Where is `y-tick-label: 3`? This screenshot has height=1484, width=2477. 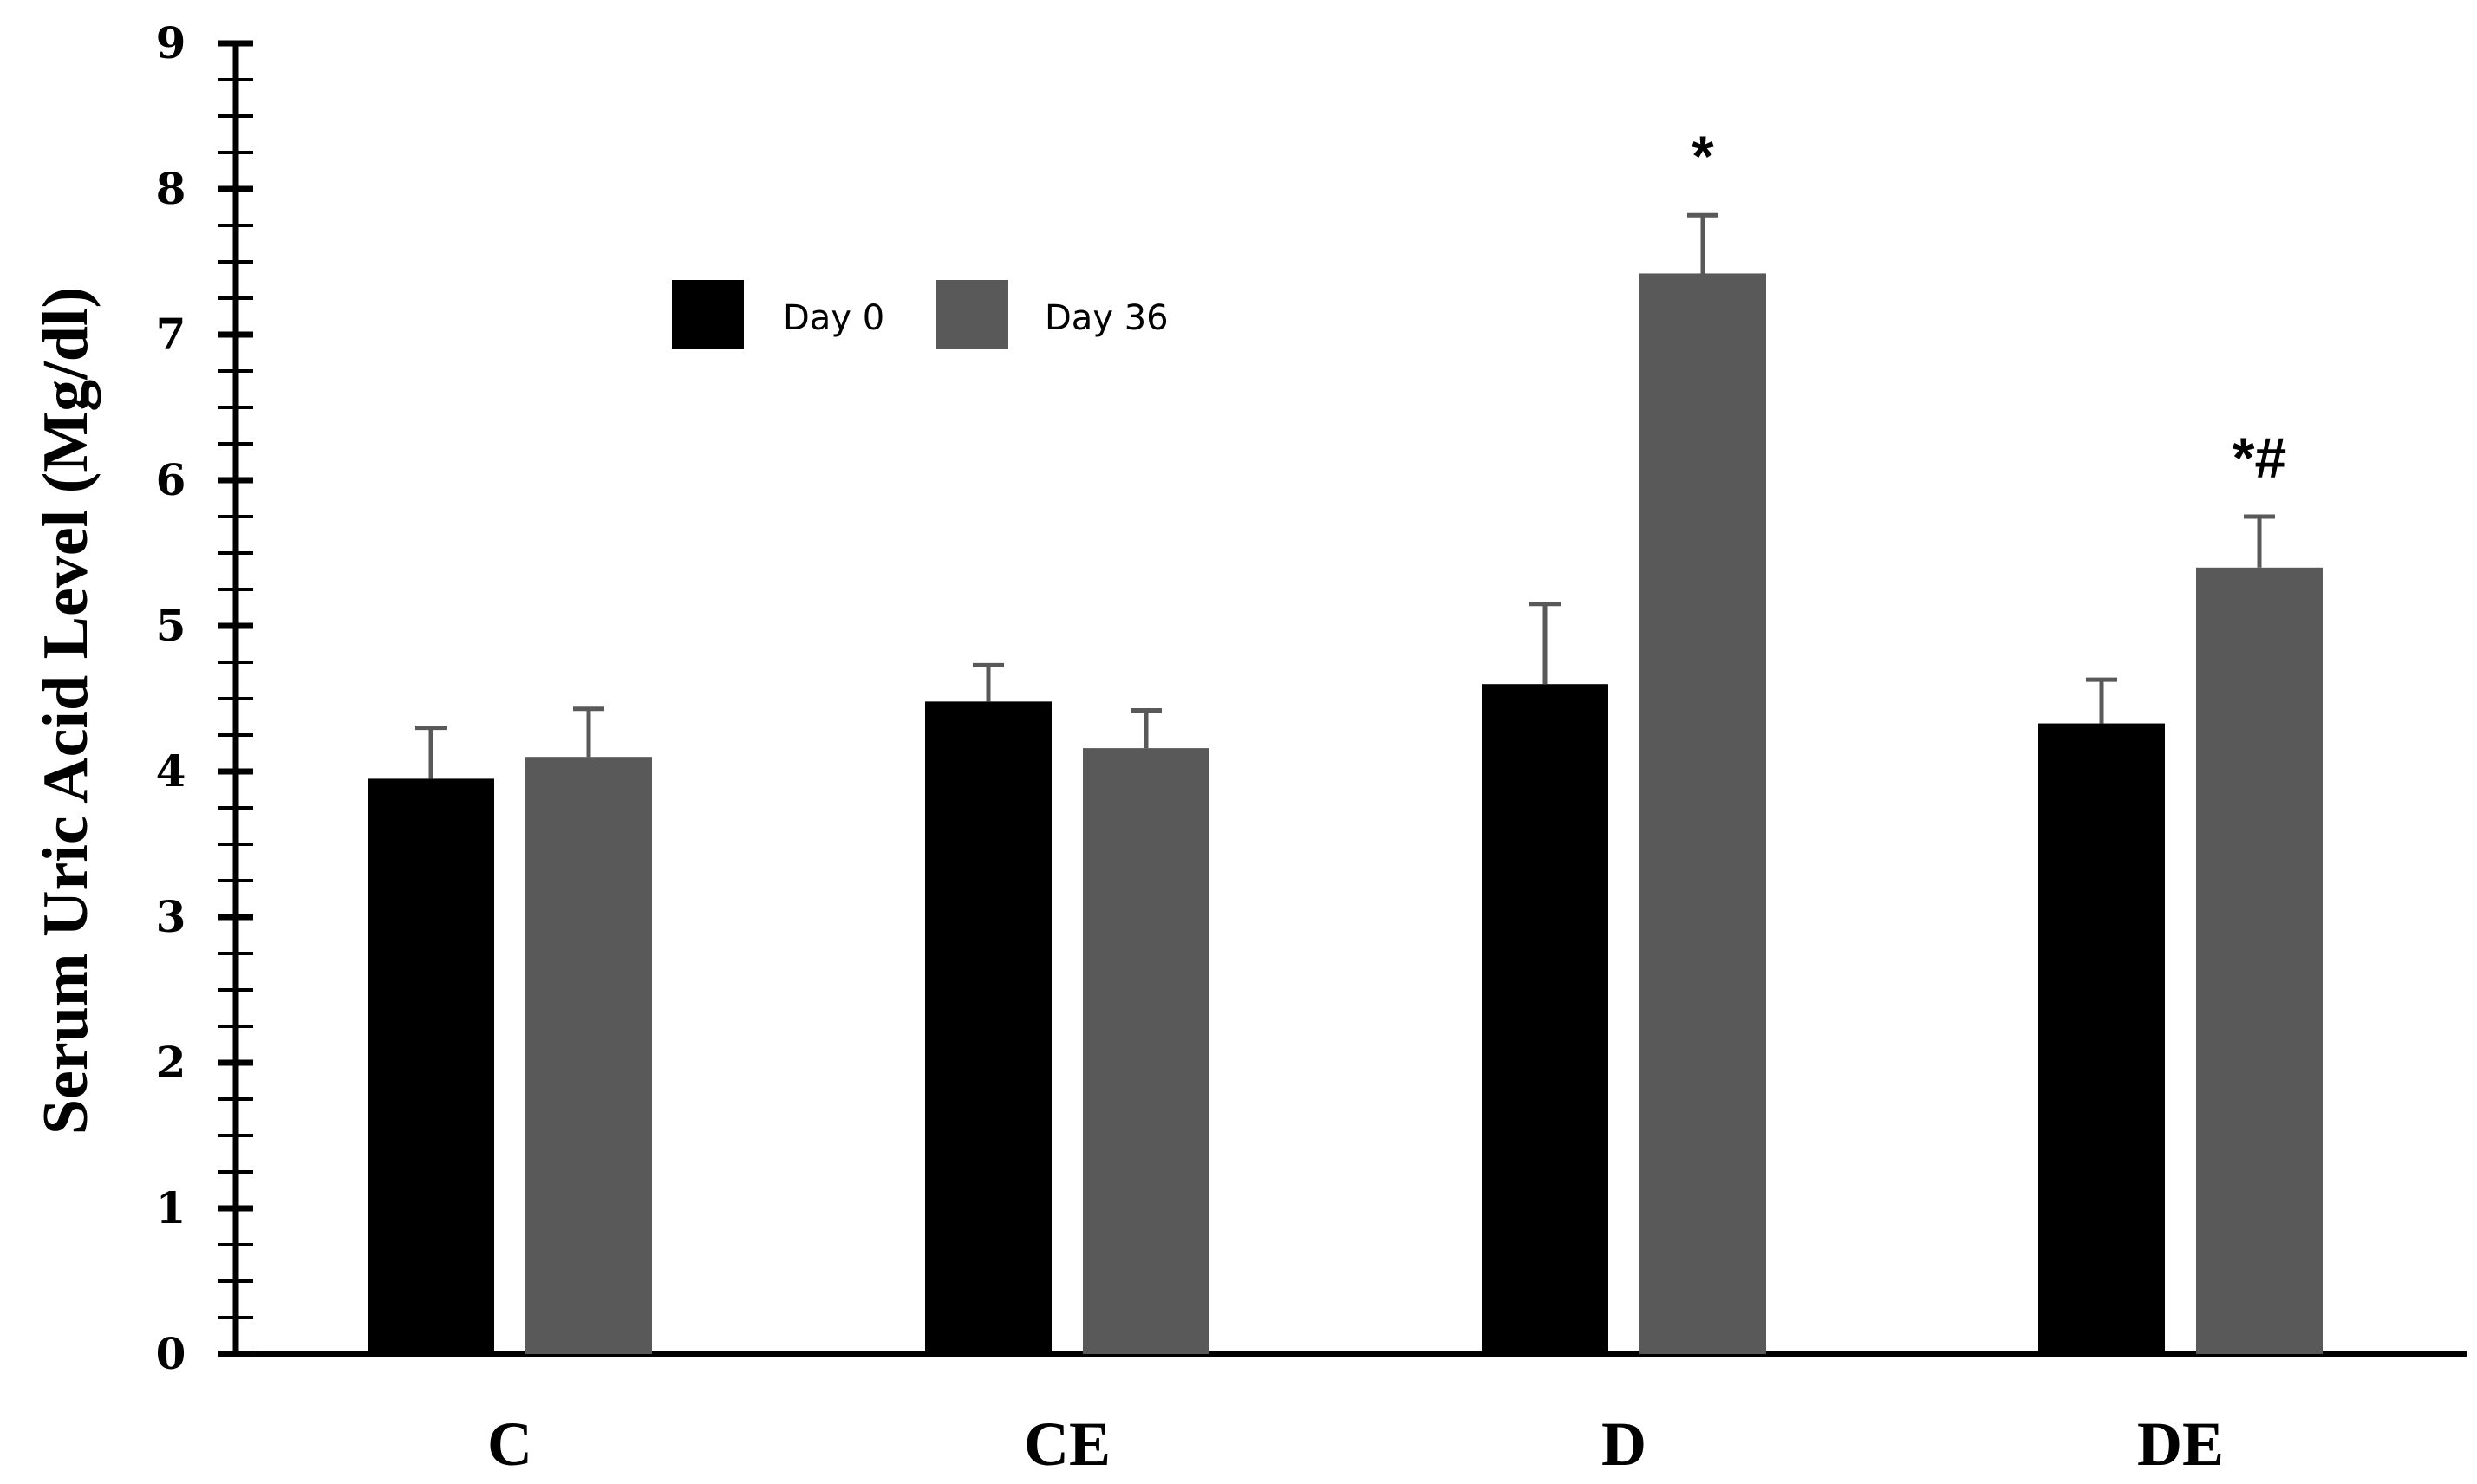 y-tick-label: 3 is located at coordinates (171, 916).